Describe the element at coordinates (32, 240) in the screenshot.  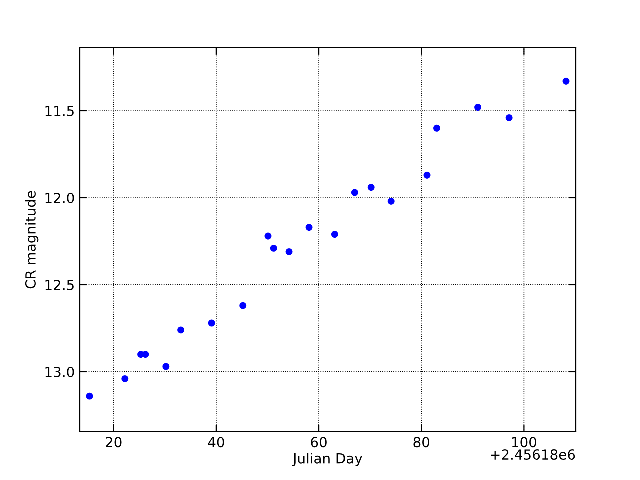
I see `y-axis-title: CR magnitude` at that location.